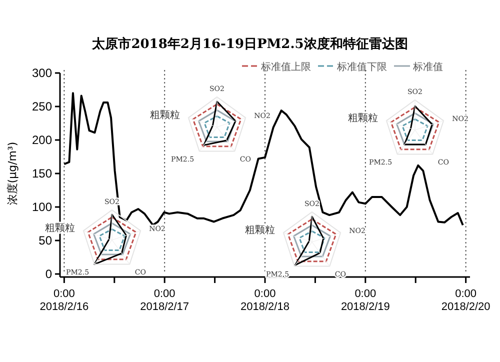 The width and height of the screenshot is (500, 362). I want to click on y-tick-label: 100, so click(42, 207).